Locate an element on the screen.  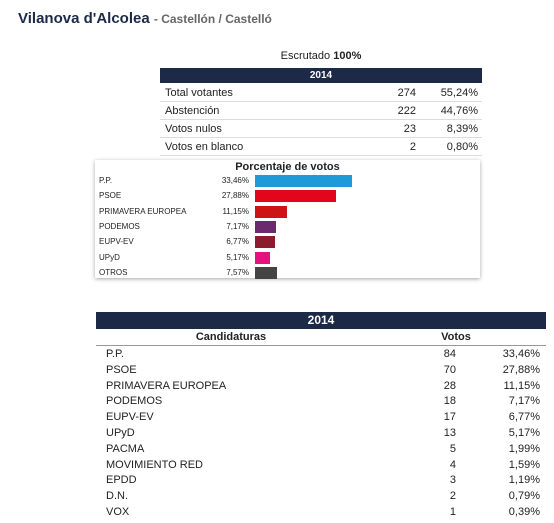
row-label: Abstención is located at coordinates (192, 111).